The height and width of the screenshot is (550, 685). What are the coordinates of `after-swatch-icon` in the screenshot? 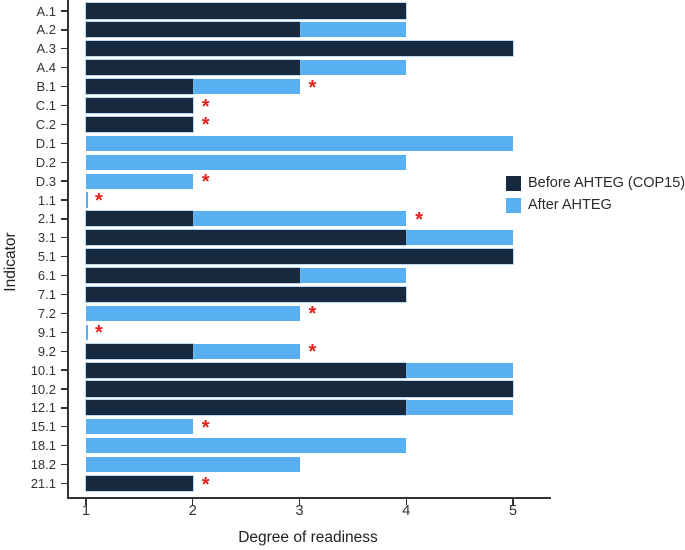 It's located at (513, 205).